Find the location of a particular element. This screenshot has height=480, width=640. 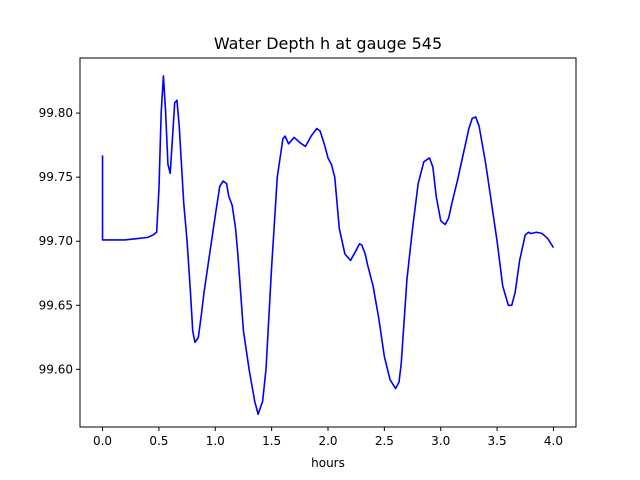

y-tick-label: 99.70 is located at coordinates (56, 241).